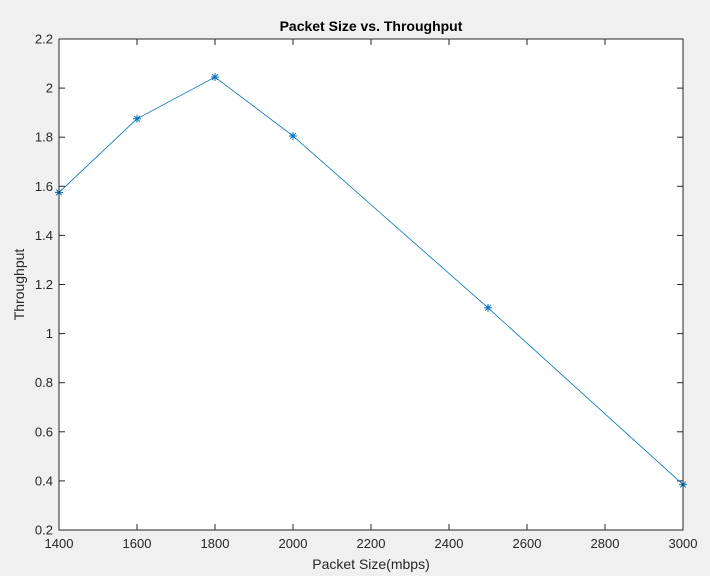 Image resolution: width=710 pixels, height=576 pixels. I want to click on y-tick-label: 1.2, so click(44, 284).